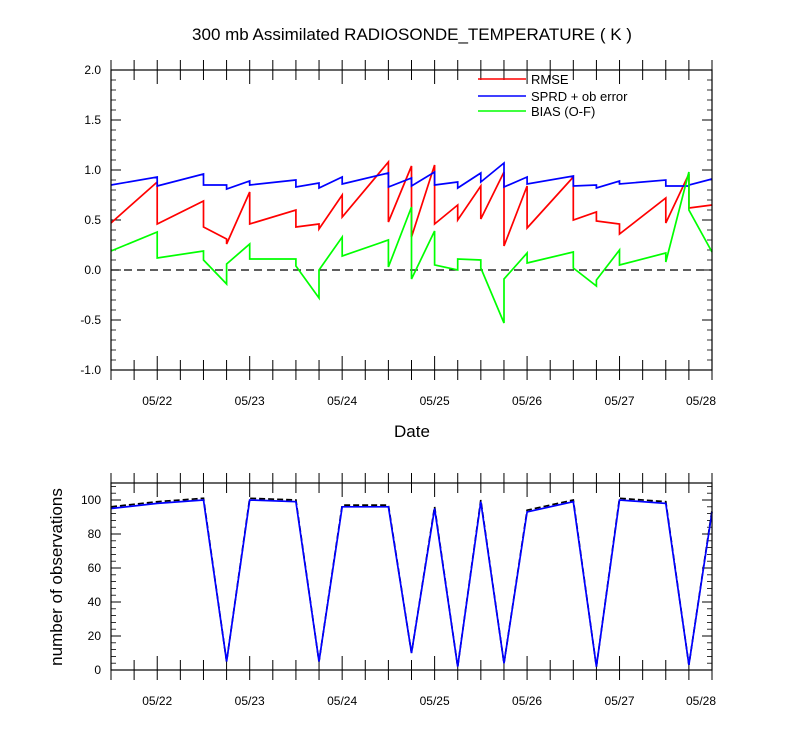  Describe the element at coordinates (342, 401) in the screenshot. I see `top-chart-x-tick-label: 05/24` at that location.